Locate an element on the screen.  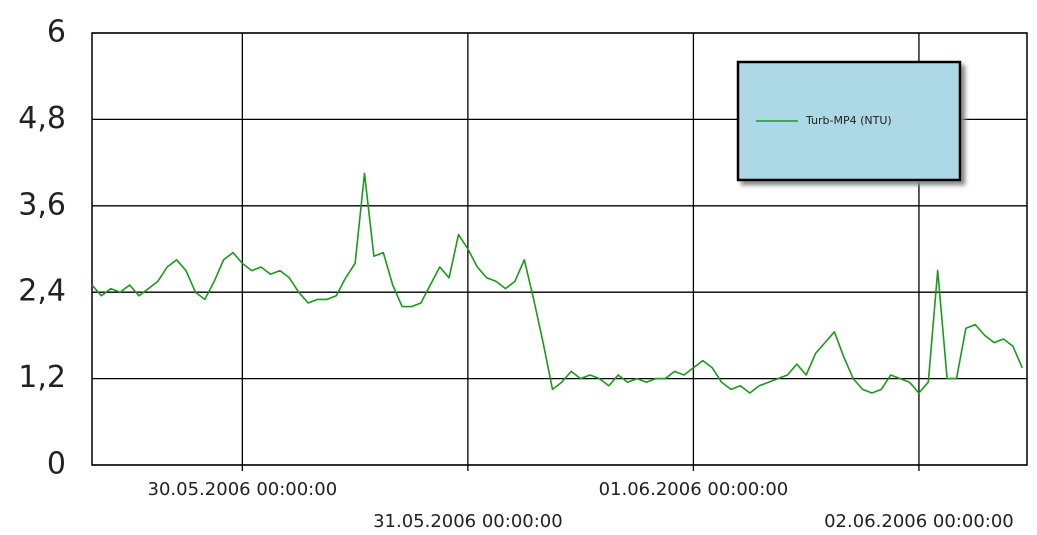
x-tick-label: 01.06.2006 00:00:00 is located at coordinates (694, 489).